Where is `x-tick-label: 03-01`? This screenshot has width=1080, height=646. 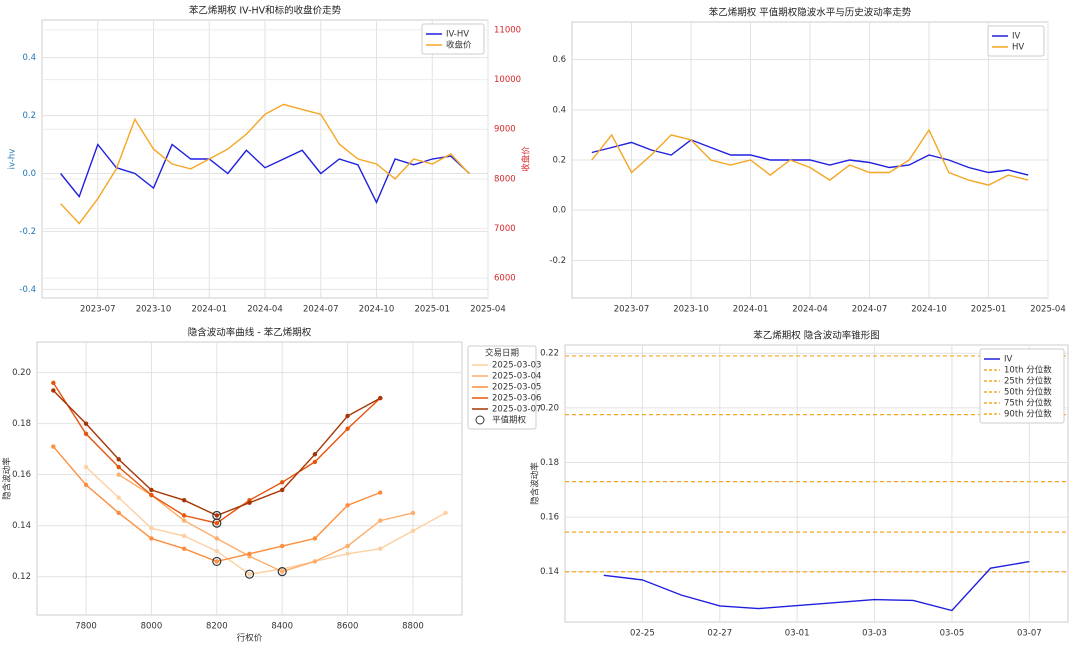
x-tick-label: 03-01 is located at coordinates (797, 634).